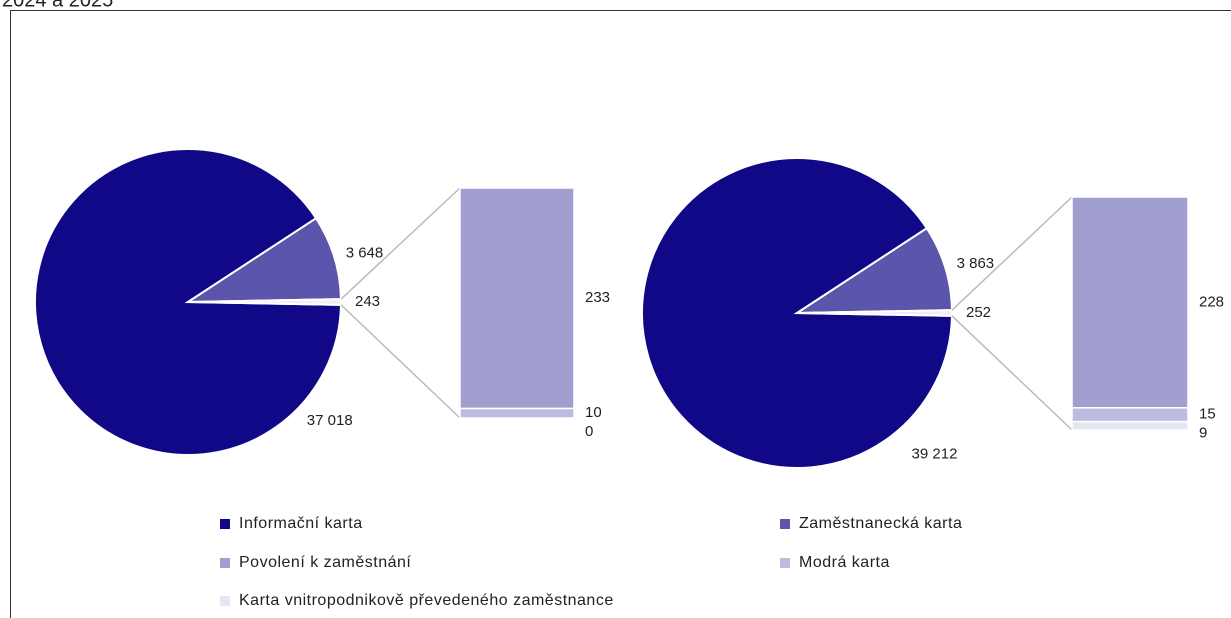 The width and height of the screenshot is (1231, 618). Describe the element at coordinates (1211, 301) in the screenshot. I see `bar-value-label: 228` at that location.